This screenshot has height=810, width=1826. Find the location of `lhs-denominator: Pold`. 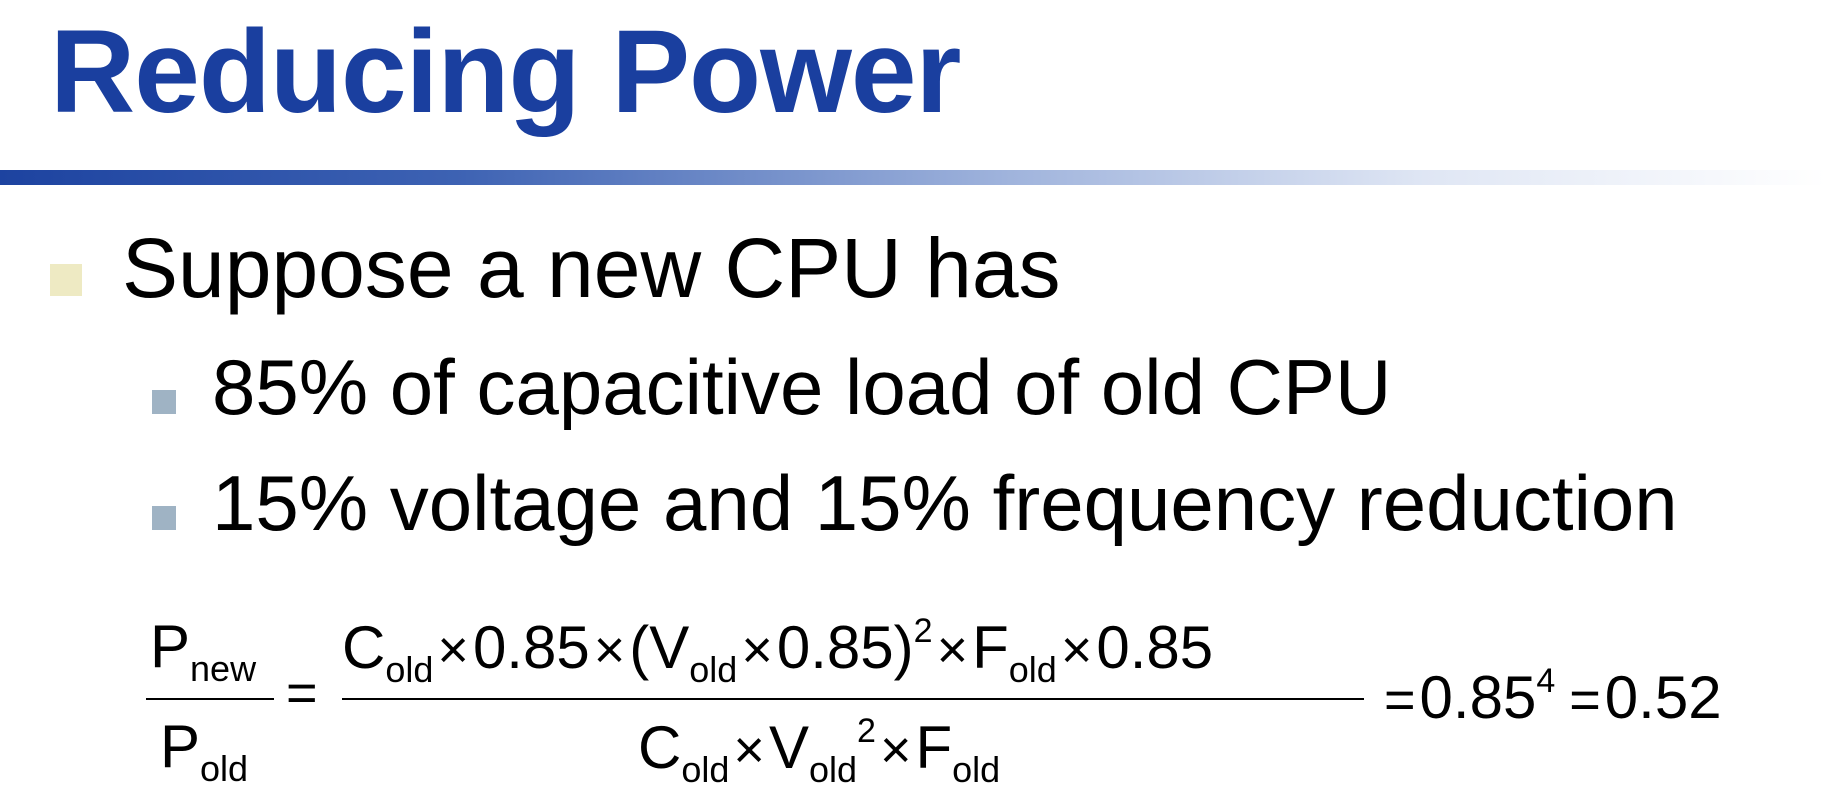

lhs-denominator: Pold is located at coordinates (204, 751).